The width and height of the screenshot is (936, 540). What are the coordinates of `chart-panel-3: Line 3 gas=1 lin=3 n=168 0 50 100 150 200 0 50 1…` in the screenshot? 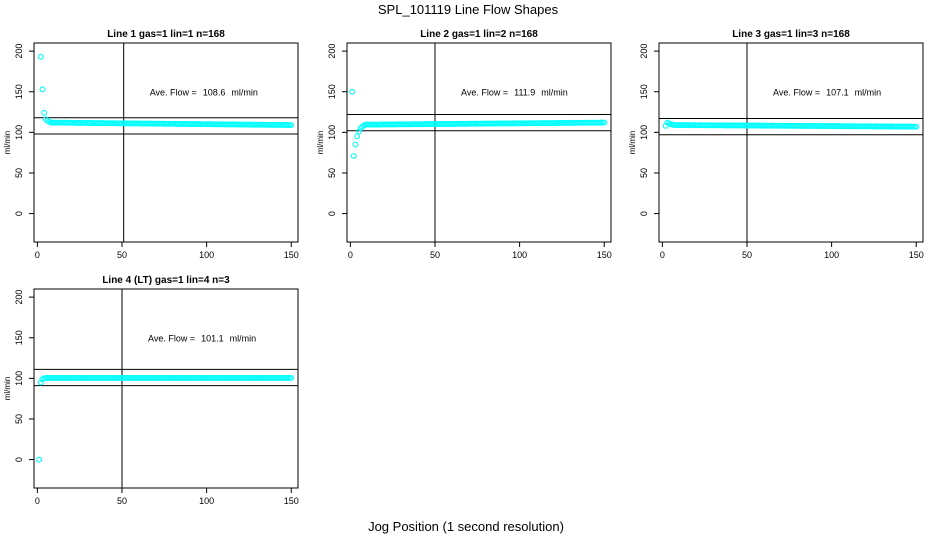 It's located at (776, 144).